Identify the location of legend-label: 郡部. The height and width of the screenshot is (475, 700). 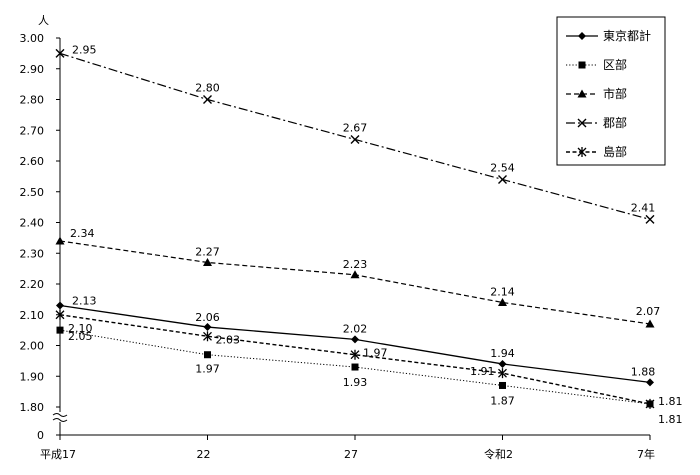
(615, 122).